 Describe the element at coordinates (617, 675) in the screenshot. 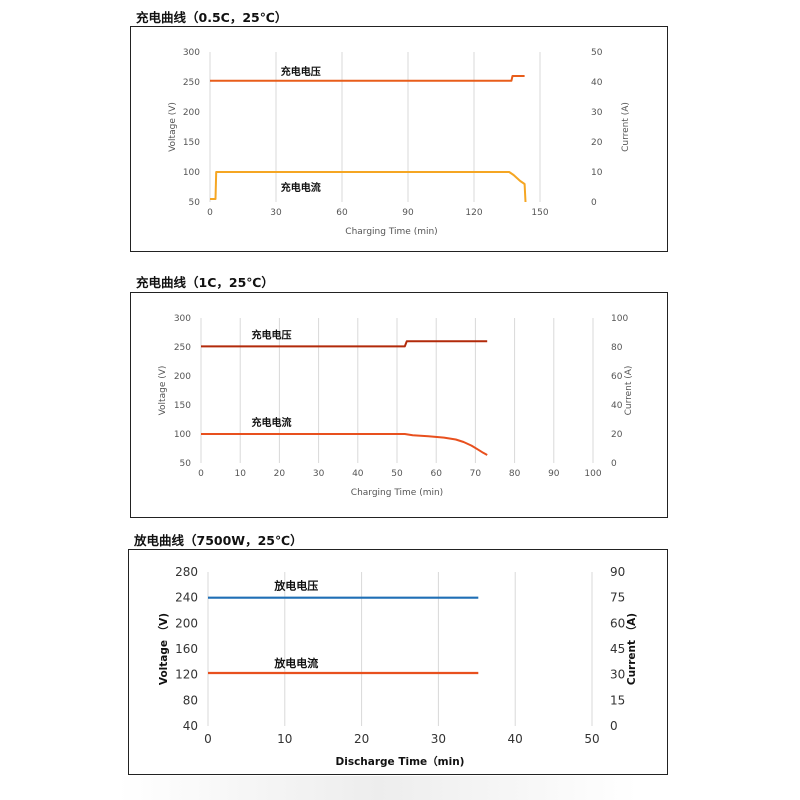

I see `chart-3-y2-tick-label: 30` at that location.